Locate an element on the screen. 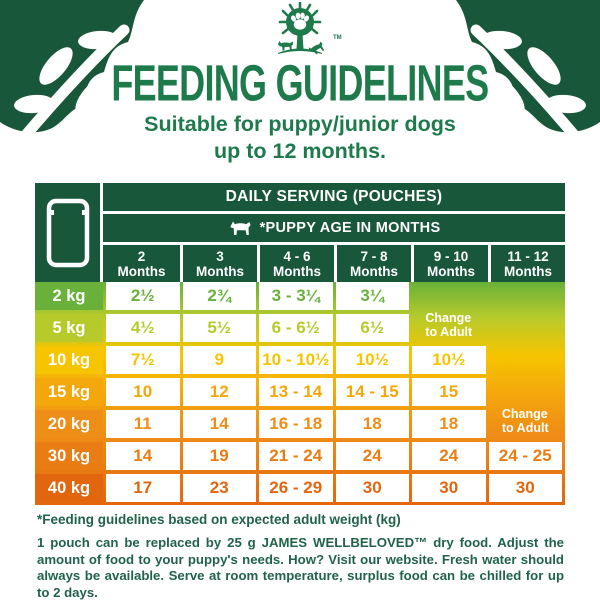  table-cell: 5½ is located at coordinates (219, 328).